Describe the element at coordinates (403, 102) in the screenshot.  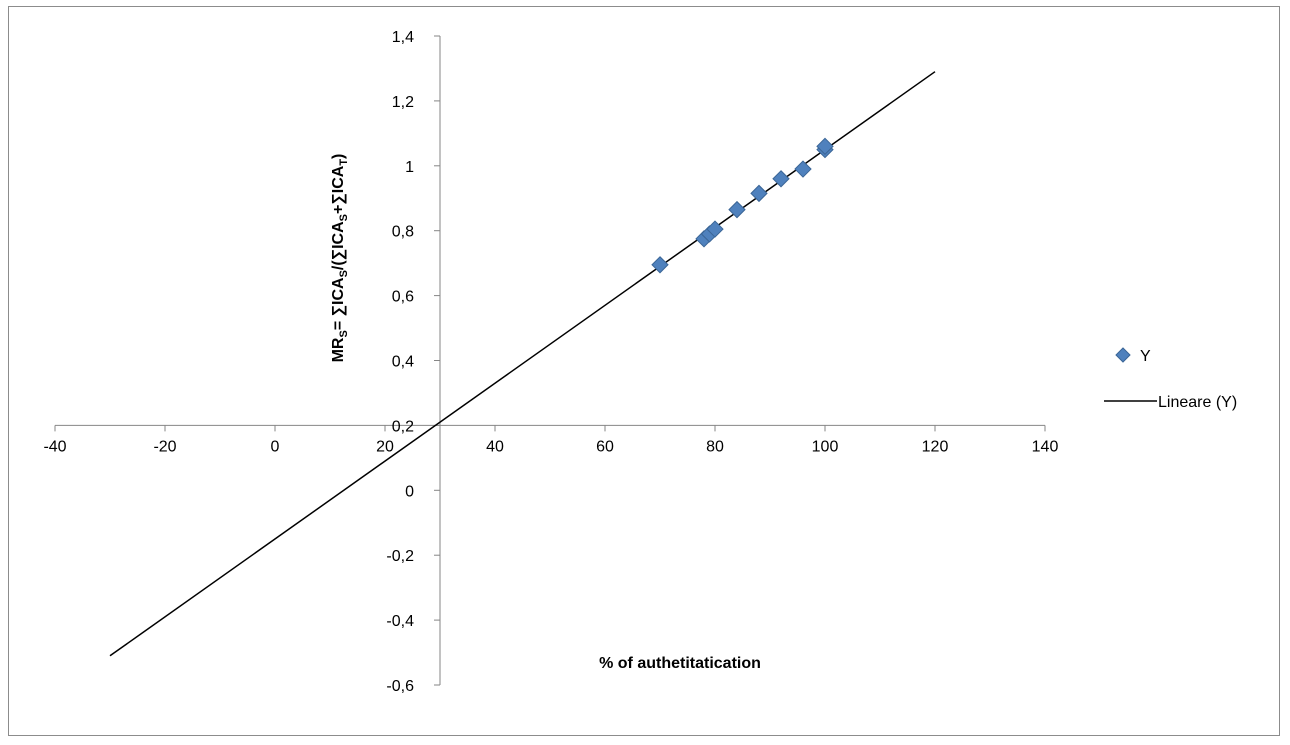
I see `y-tick-label: 1,2` at that location.